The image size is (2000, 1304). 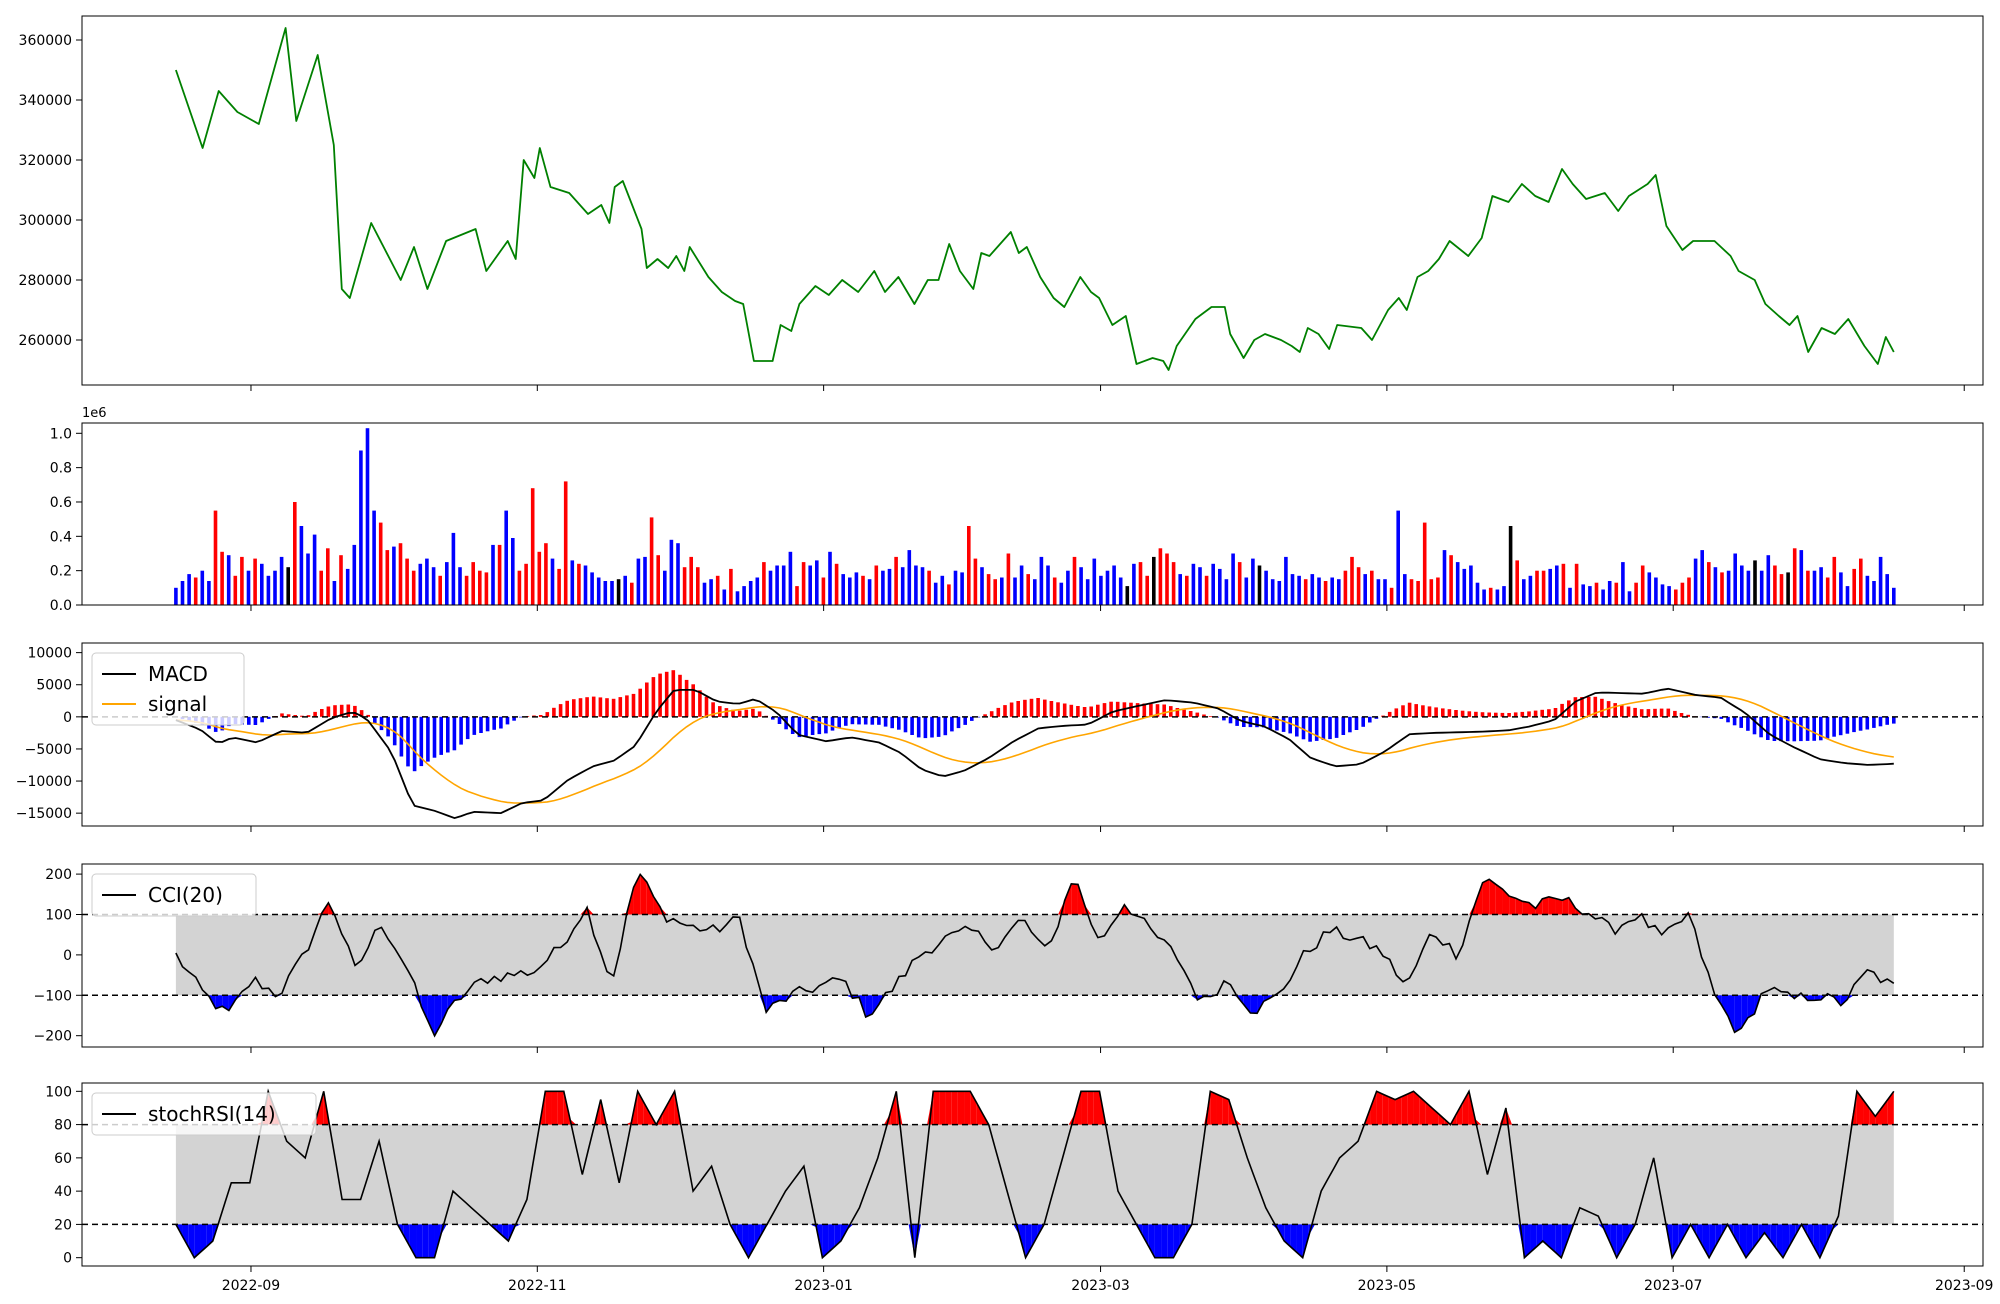 What do you see at coordinates (45, 221) in the screenshot?
I see `price-ytick-label: 300000` at bounding box center [45, 221].